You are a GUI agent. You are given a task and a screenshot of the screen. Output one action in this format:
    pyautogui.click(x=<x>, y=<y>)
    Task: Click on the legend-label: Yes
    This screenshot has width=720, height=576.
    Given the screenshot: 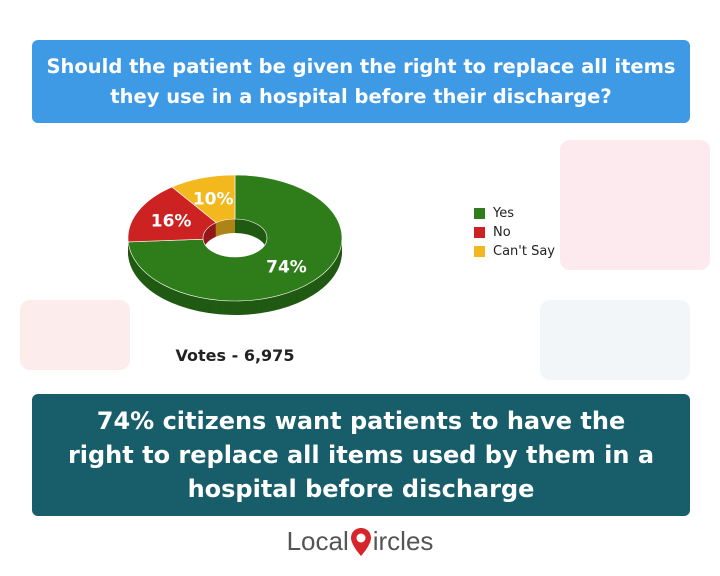 What is the action you would take?
    pyautogui.click(x=503, y=213)
    